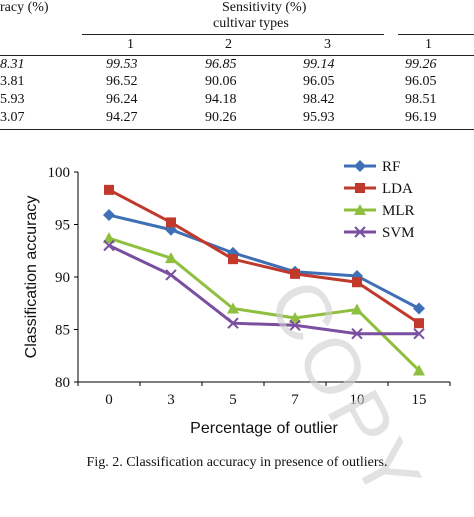 This screenshot has height=517, width=474. I want to click on y-tick-label: 85, so click(62, 331).